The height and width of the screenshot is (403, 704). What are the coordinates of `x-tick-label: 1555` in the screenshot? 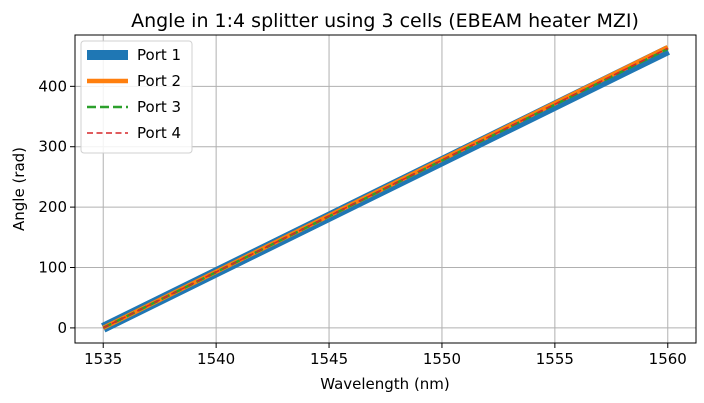 It's located at (555, 359).